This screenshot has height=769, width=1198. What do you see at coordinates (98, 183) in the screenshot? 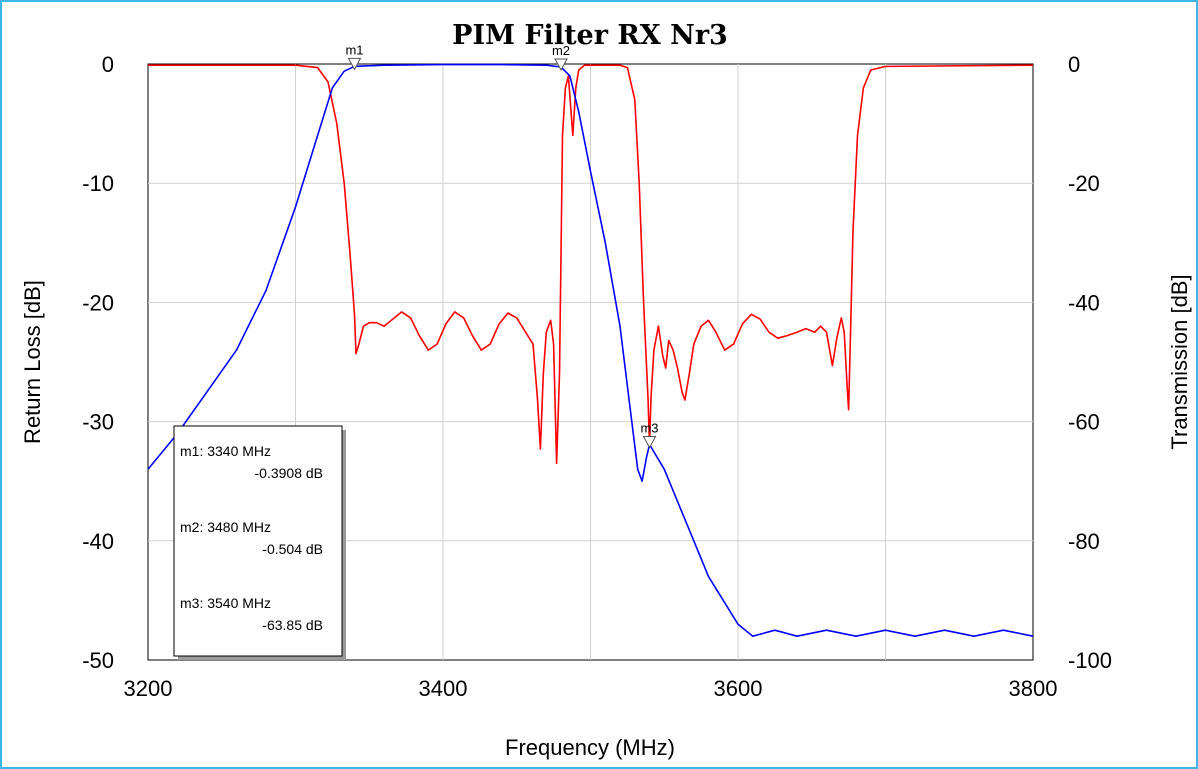
I see `y-tick-label-left: -10` at bounding box center [98, 183].